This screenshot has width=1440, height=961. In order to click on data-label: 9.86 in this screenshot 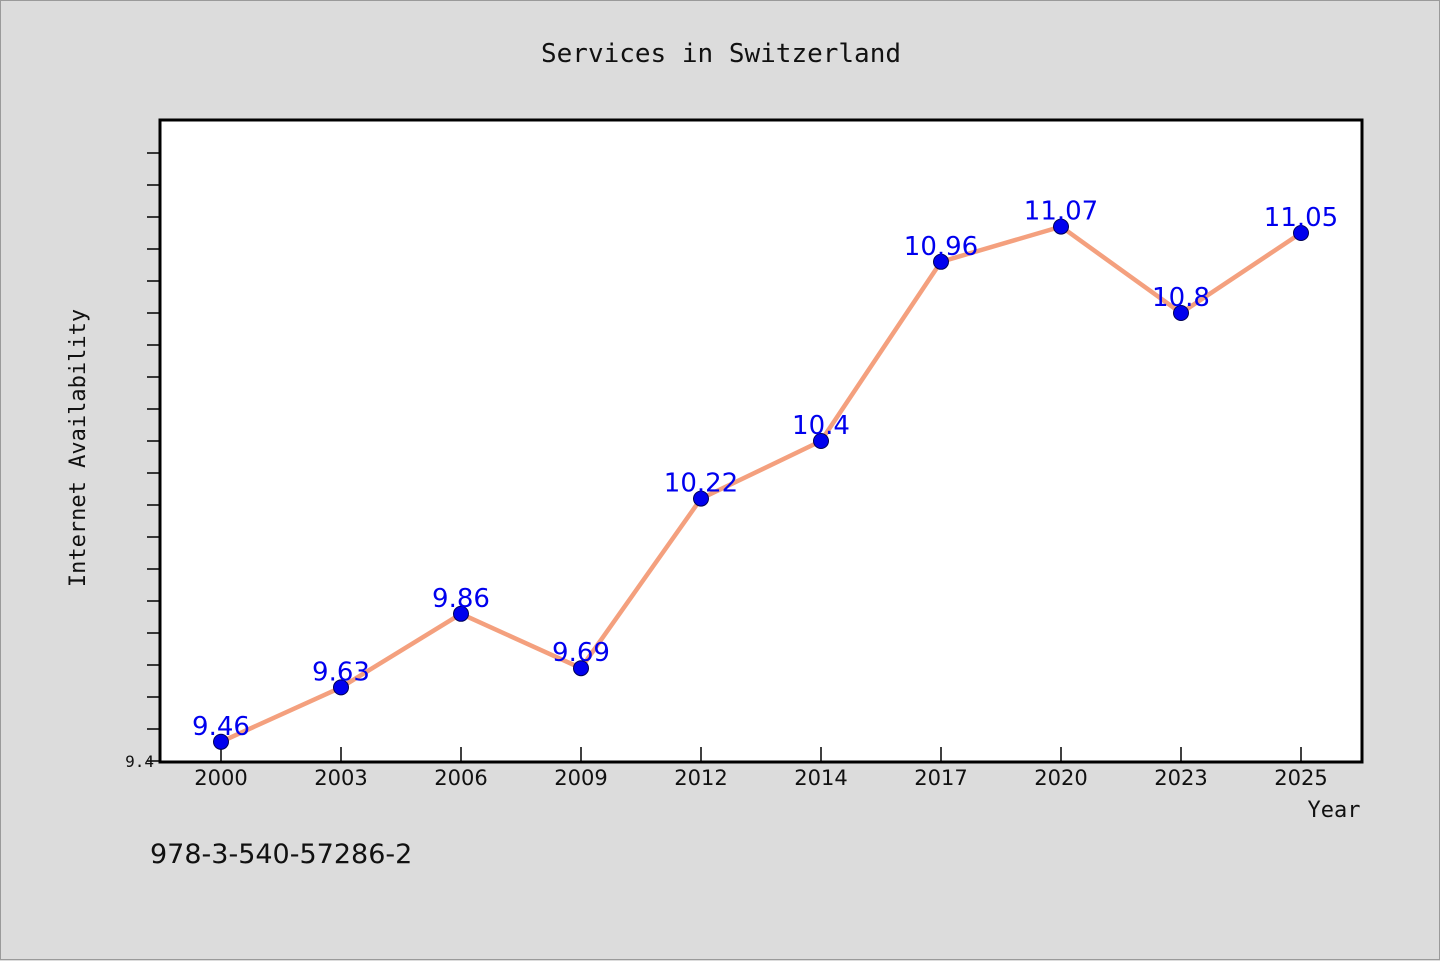, I will do `click(461, 599)`.